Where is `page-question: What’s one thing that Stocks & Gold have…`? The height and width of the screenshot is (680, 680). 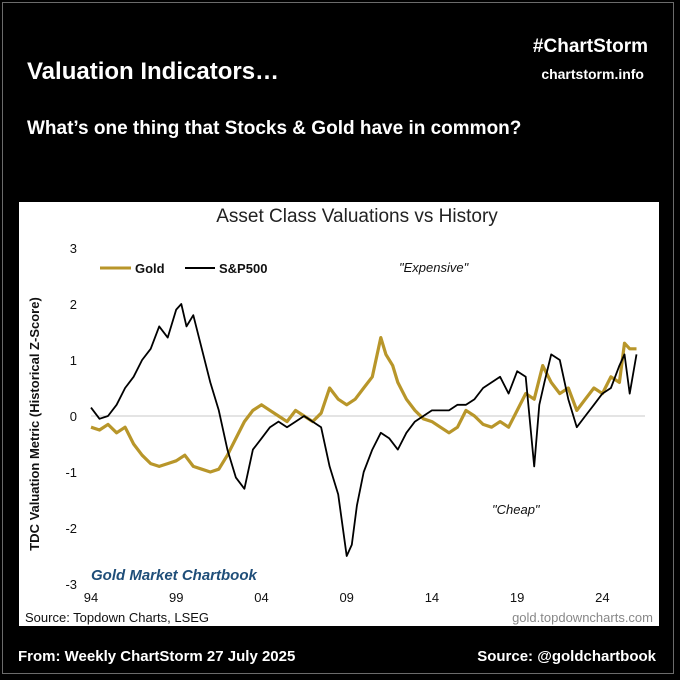 page-question: What’s one thing that Stocks & Gold have… is located at coordinates (274, 128).